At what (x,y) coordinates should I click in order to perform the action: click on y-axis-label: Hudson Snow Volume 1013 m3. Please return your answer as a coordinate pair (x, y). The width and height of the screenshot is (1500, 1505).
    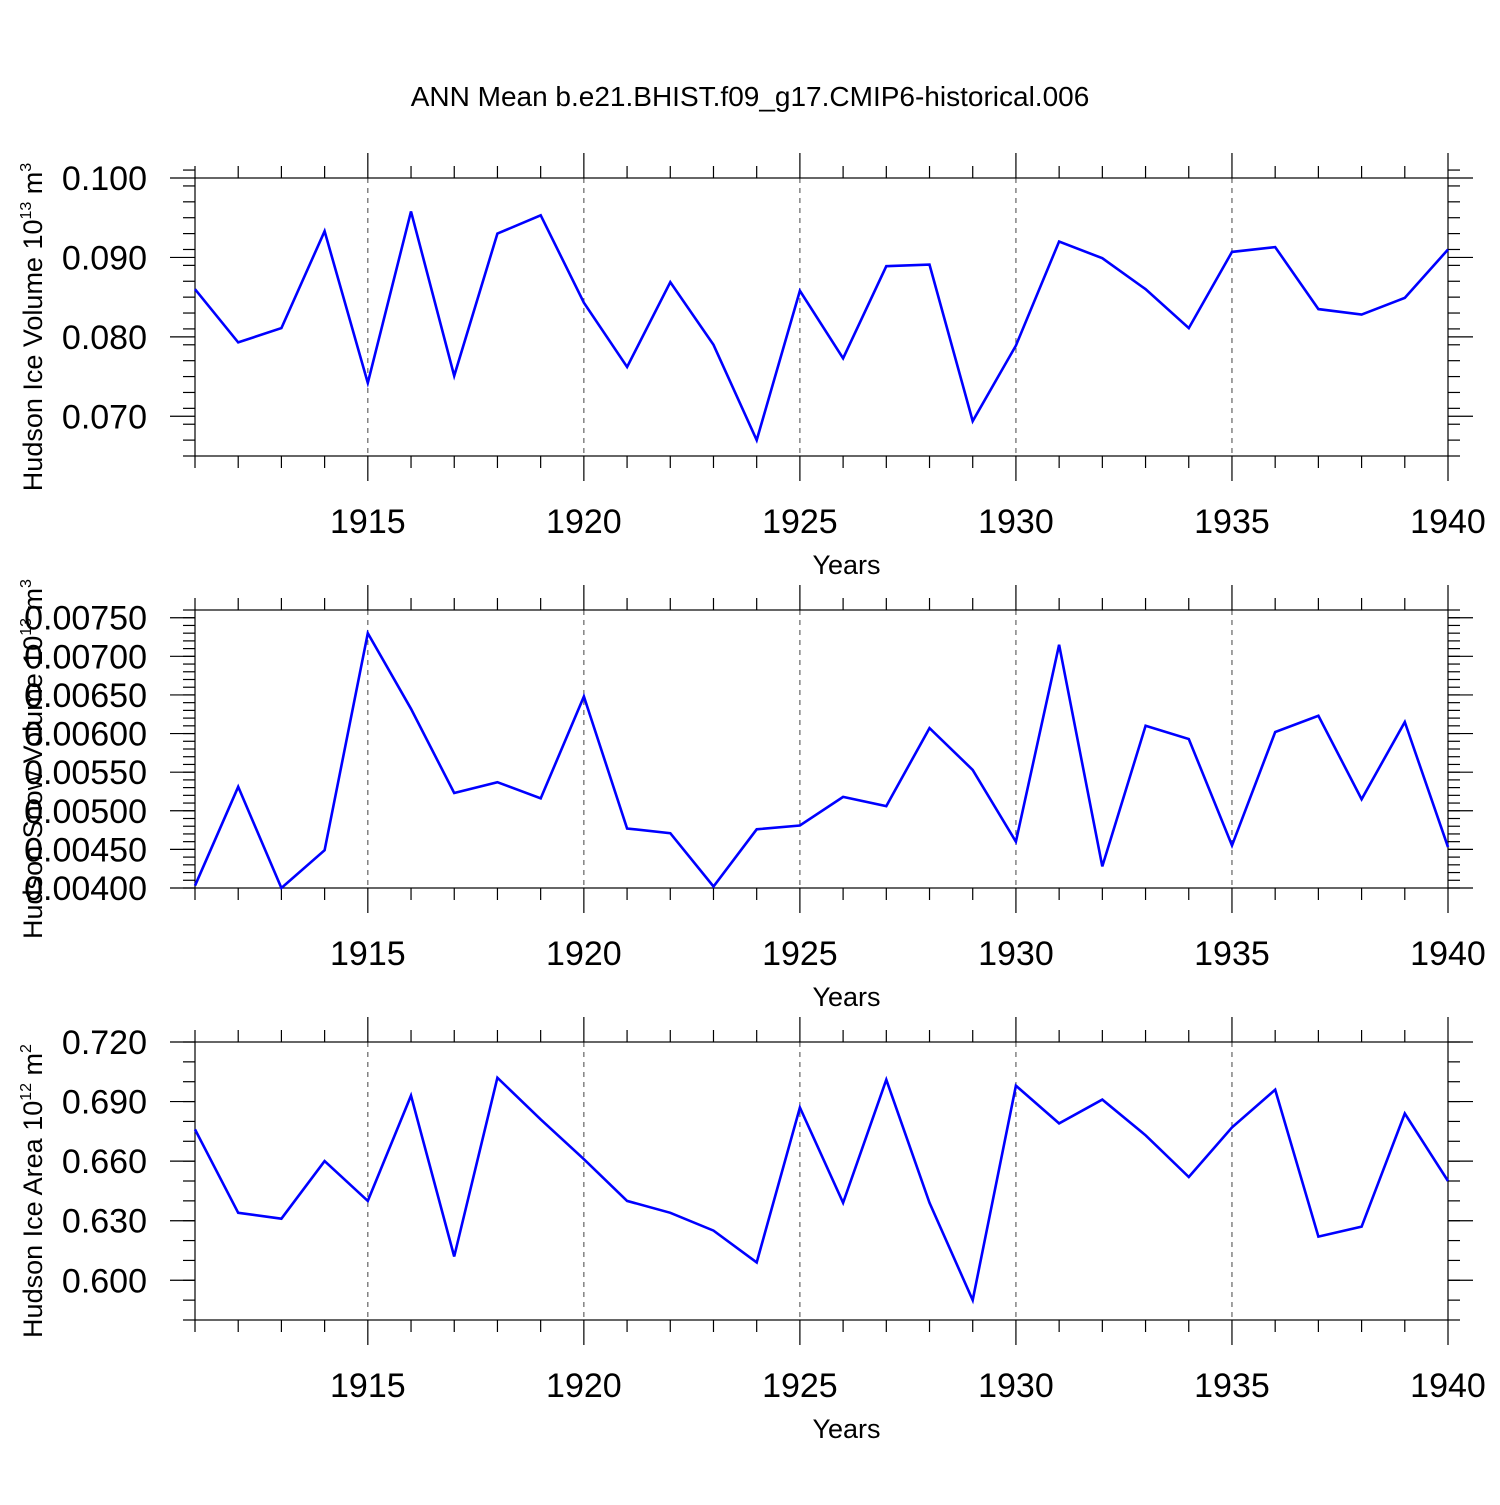
    Looking at the image, I should click on (33, 759).